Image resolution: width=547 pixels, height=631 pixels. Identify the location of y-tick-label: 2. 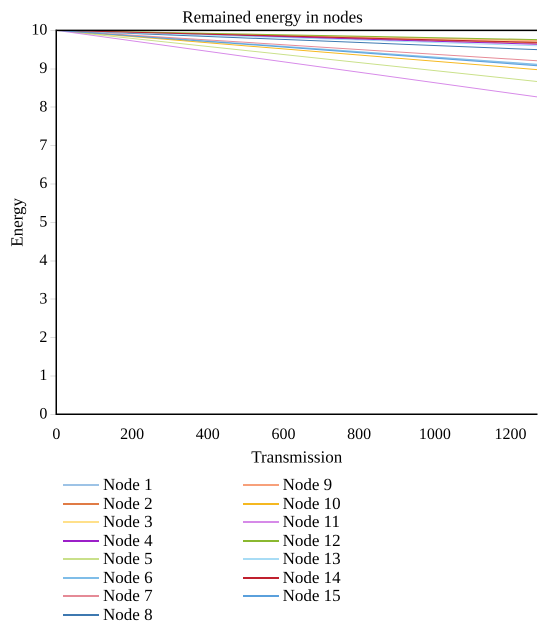
(43, 337).